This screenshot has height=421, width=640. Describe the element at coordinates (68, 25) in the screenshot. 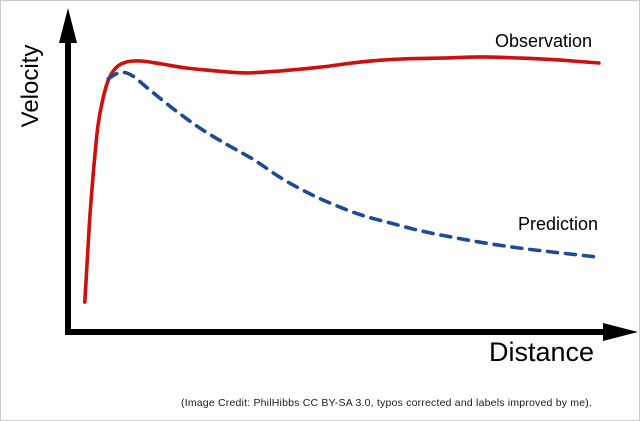

I see `y-axis-arrowhead-icon` at that location.